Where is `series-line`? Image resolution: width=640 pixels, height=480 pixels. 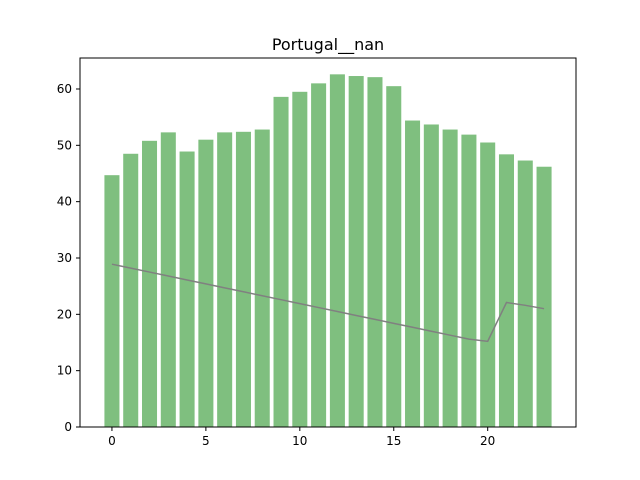 series-line is located at coordinates (328, 303).